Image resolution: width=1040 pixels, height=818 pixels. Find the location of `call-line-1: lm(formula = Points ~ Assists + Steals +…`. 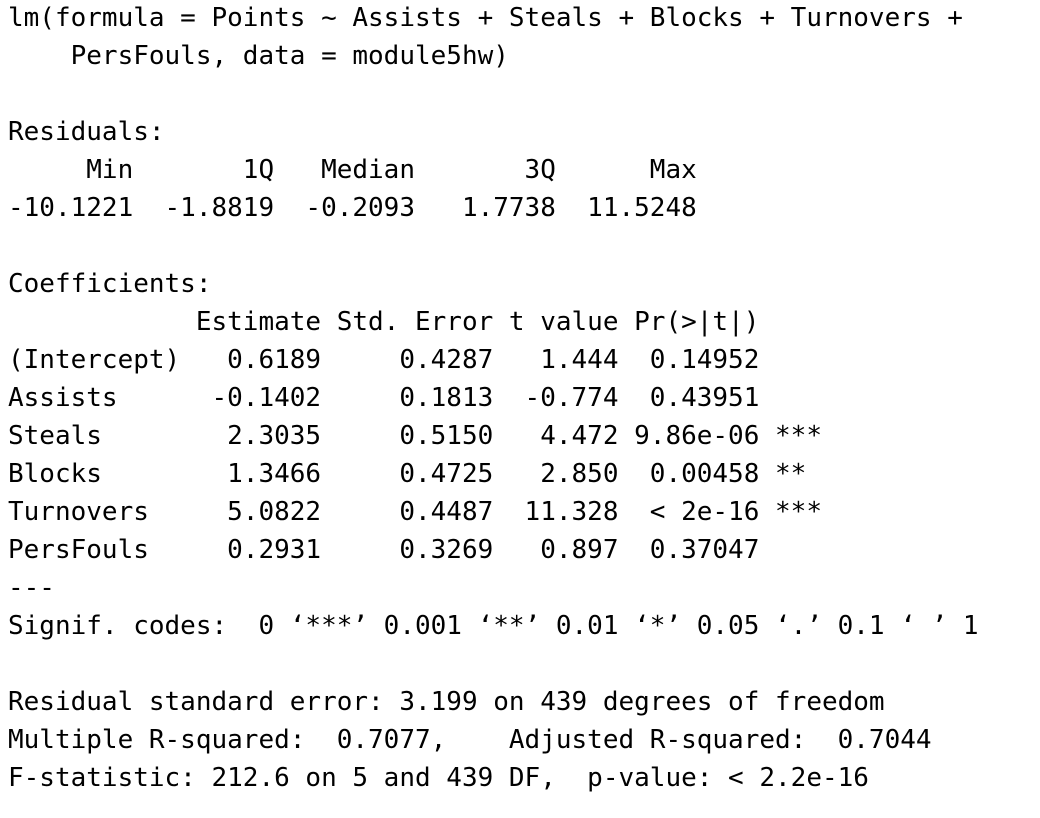

call-line-1: lm(formula = Points ~ Assists + Steals +… is located at coordinates (485, 18).